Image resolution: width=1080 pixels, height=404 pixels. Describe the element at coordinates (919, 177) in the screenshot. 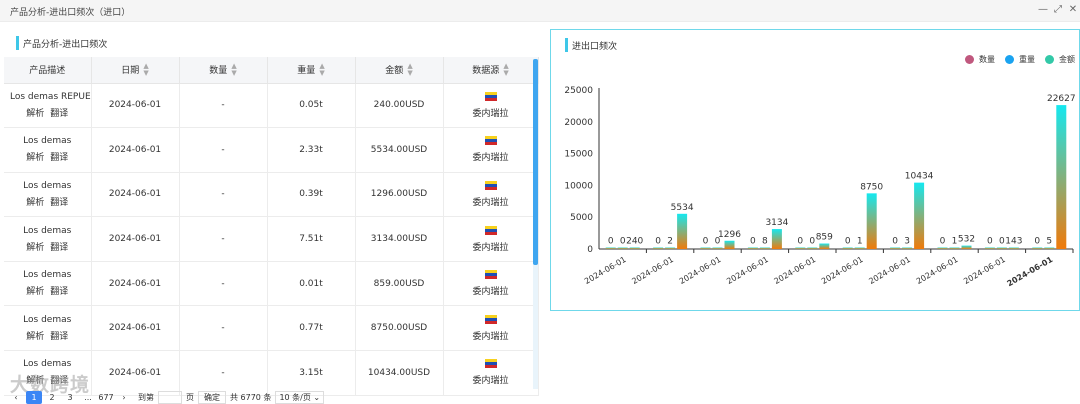

I see `bar-value-label: 10434` at that location.